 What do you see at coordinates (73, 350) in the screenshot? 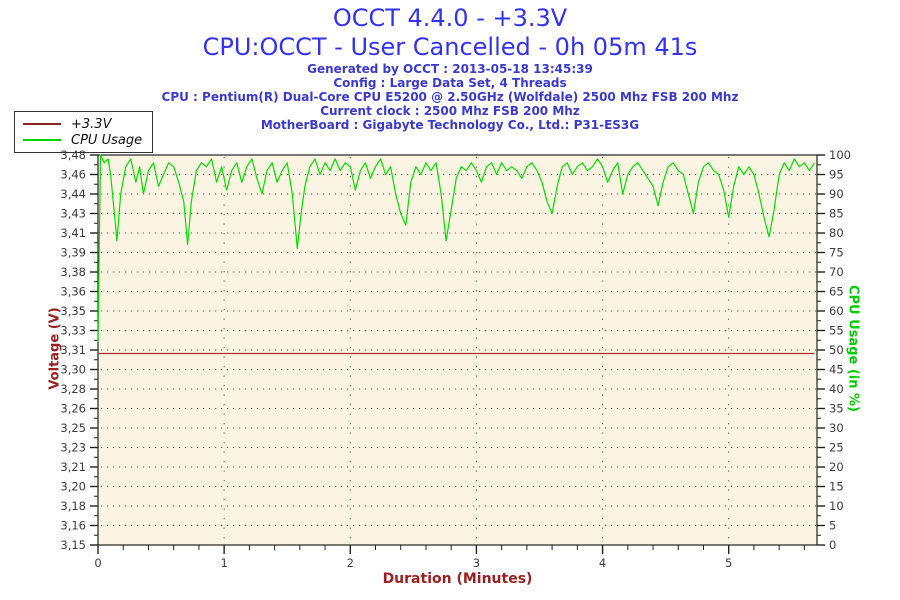
I see `y-left-tick-label: 3,31` at bounding box center [73, 350].